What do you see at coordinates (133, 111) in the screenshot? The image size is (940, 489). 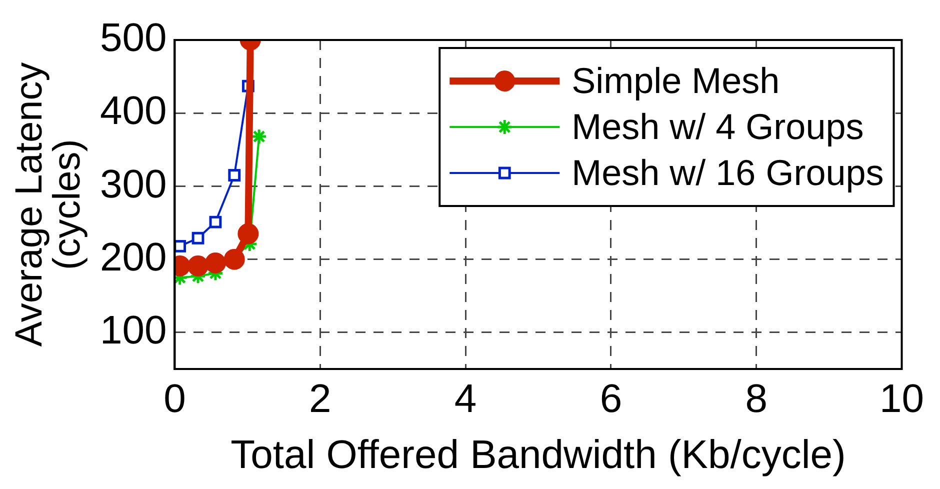 I see `y-tick-label: 400` at bounding box center [133, 111].